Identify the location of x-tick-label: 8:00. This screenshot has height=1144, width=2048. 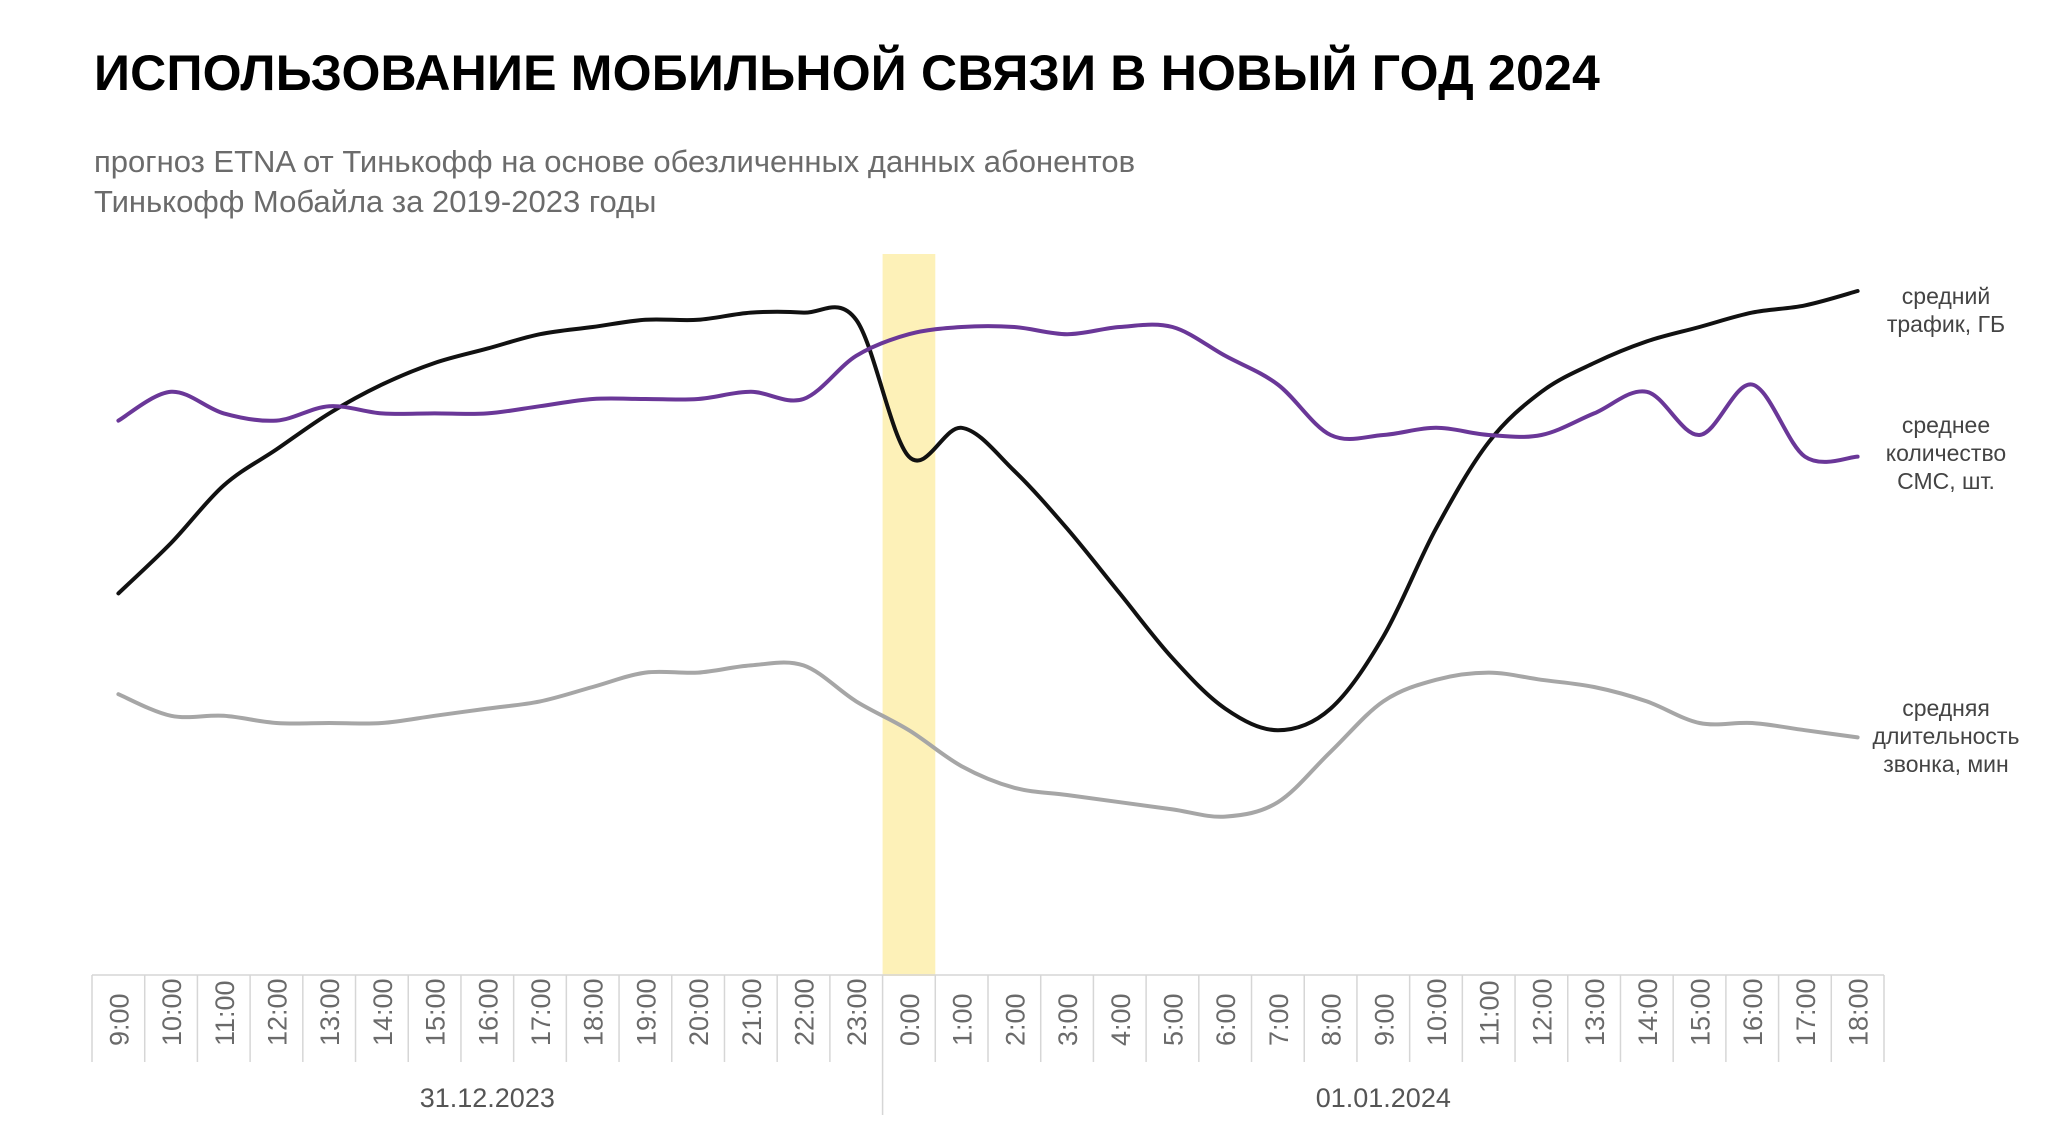
(1332, 1019).